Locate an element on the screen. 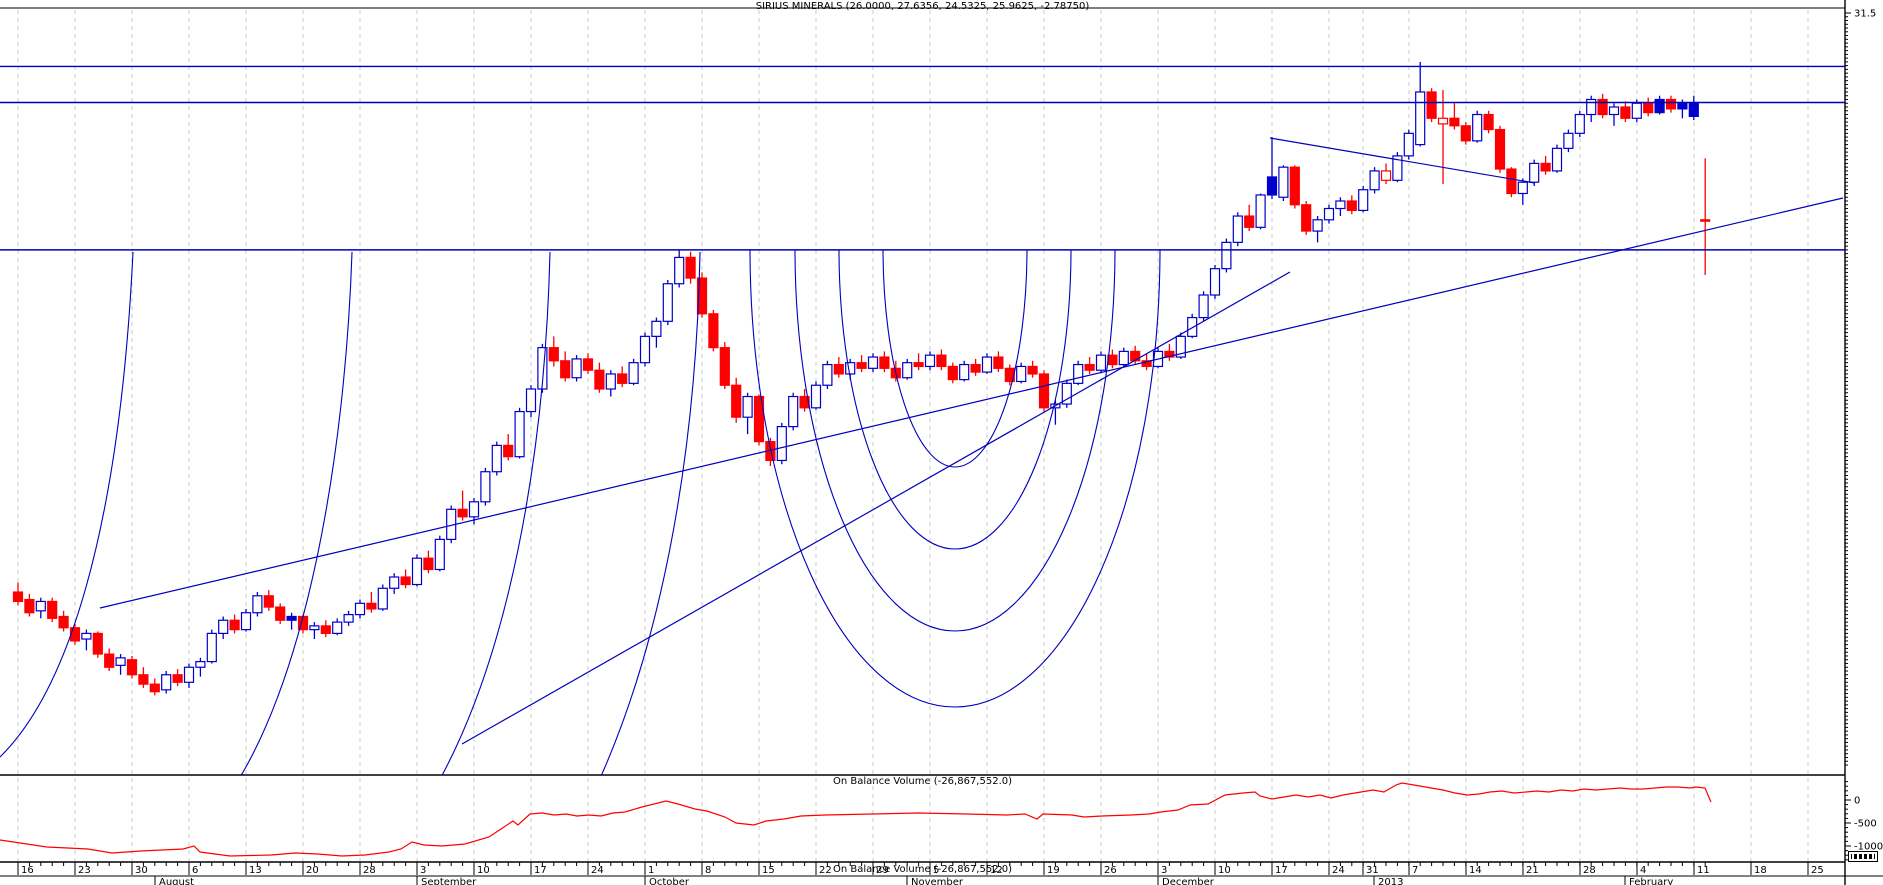 This screenshot has height=885, width=1883. month-label: December is located at coordinates (1188, 881).